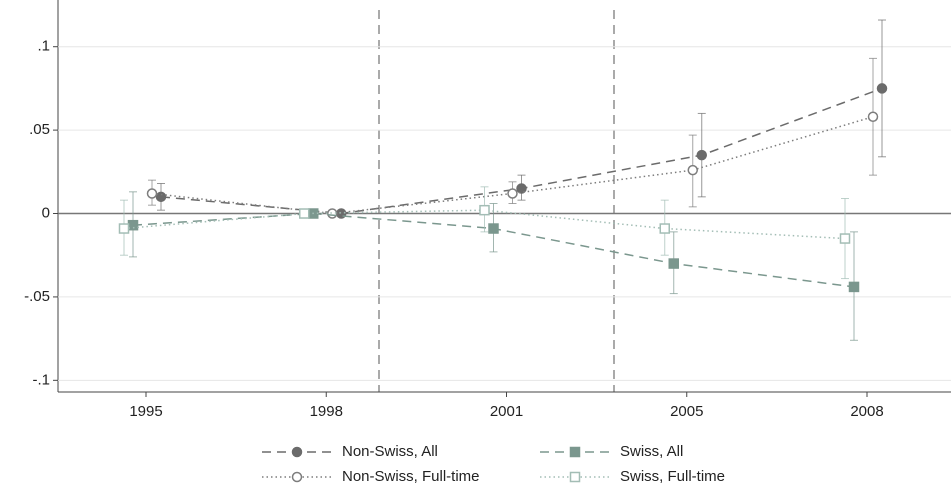 Image resolution: width=951 pixels, height=487 pixels. What do you see at coordinates (686, 411) in the screenshot?
I see `x-tick-label: 2005` at bounding box center [686, 411].